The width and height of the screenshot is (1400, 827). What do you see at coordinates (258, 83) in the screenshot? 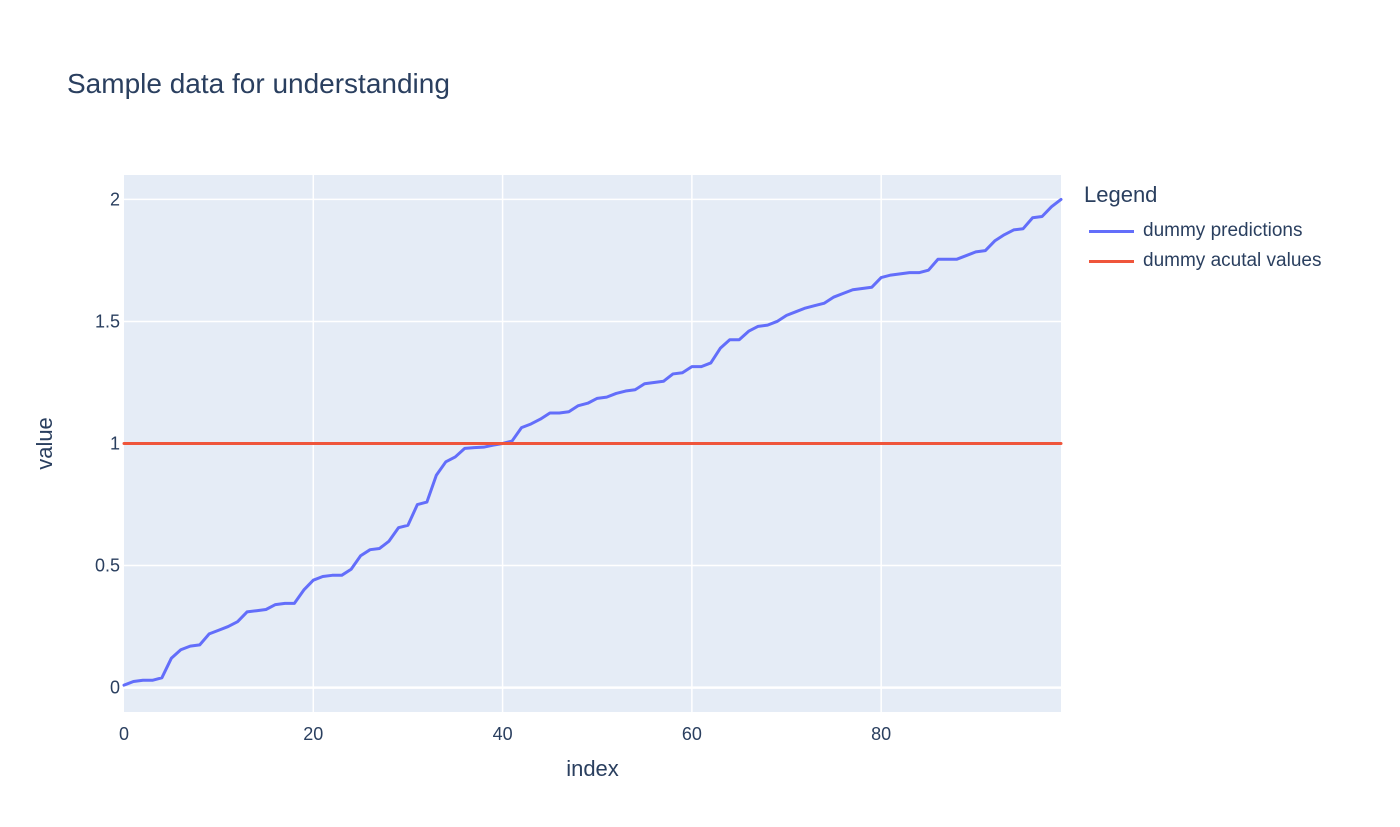
I see `chart-title: Sample data for understanding` at bounding box center [258, 83].